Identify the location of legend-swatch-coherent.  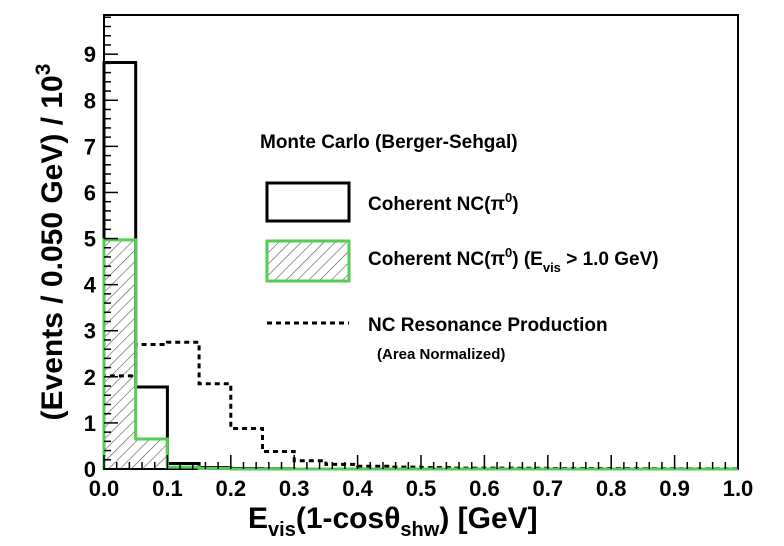
(308, 202).